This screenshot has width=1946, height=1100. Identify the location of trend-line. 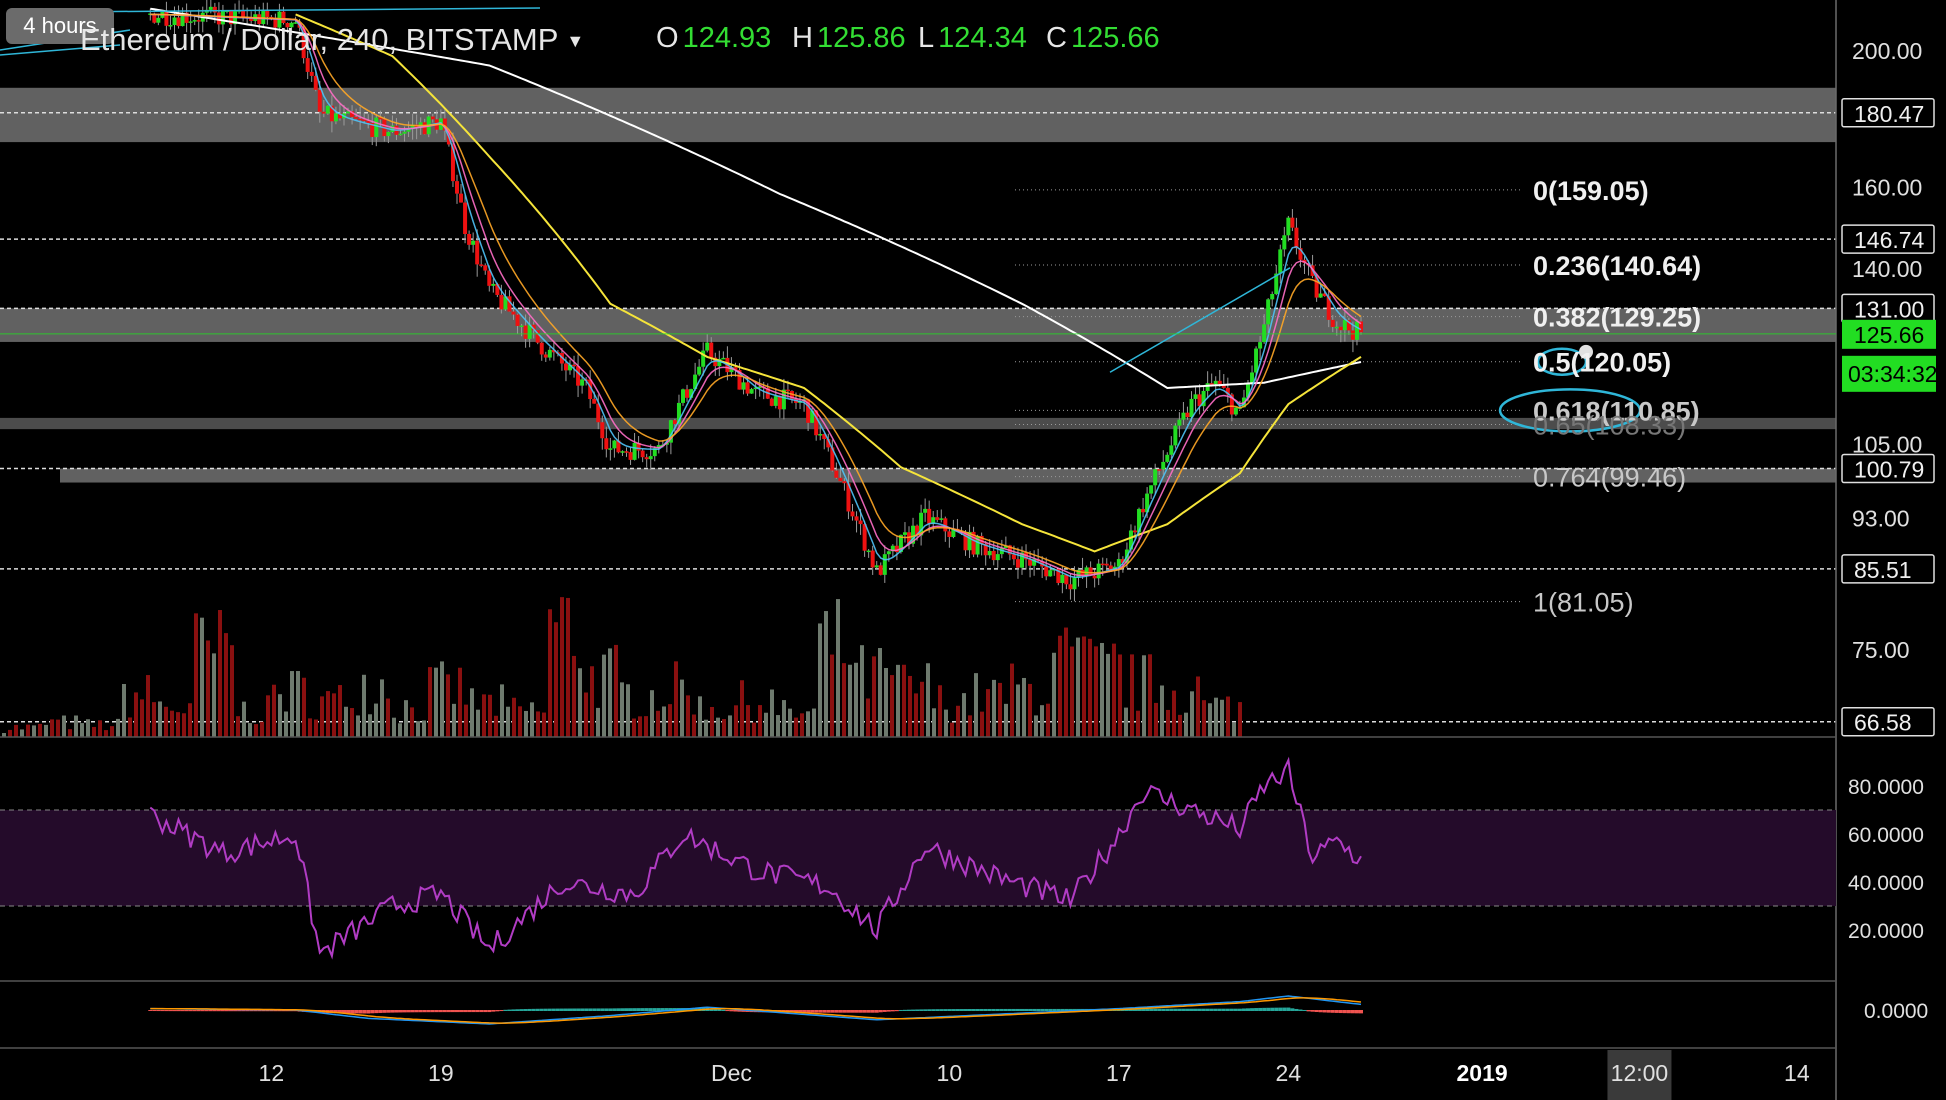
(300, 10).